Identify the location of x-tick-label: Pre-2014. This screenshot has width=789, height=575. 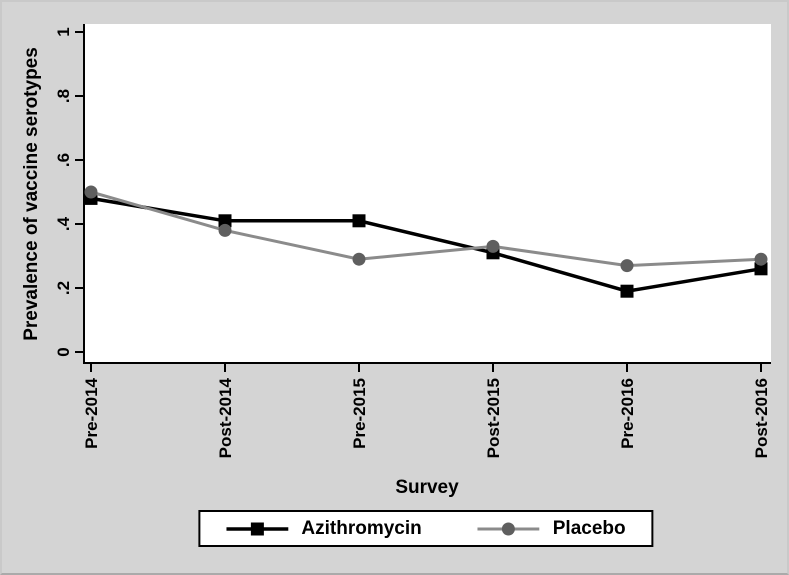
(91, 412).